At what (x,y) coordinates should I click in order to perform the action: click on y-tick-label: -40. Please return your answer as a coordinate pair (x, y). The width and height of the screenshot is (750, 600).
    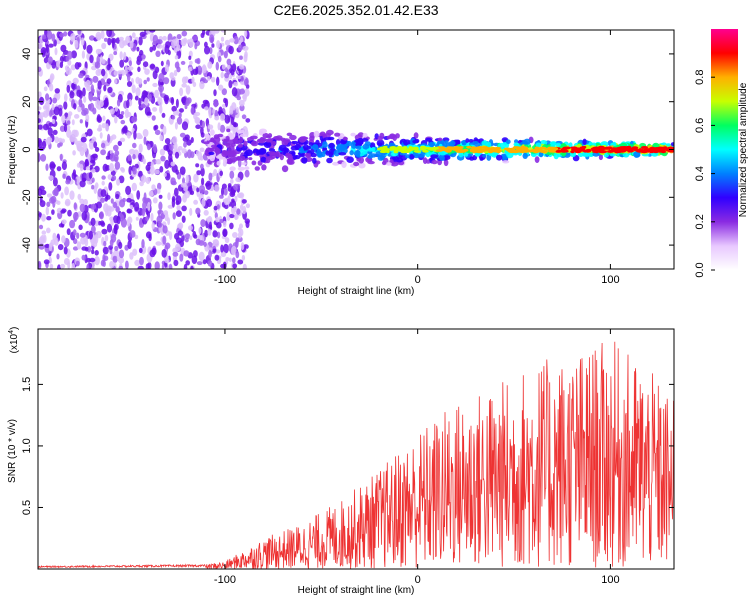
    Looking at the image, I should click on (27, 245).